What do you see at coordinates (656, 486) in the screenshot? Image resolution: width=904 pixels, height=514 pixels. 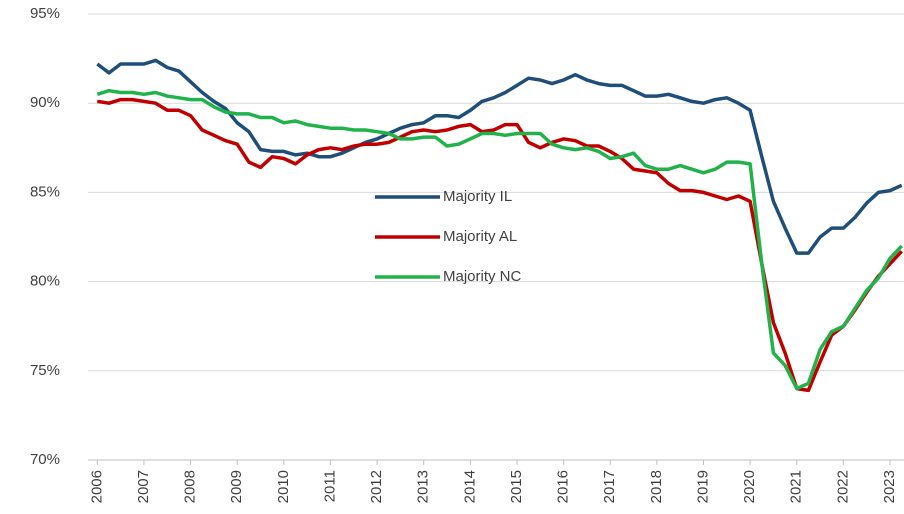 I see `x-tick-label: 2018` at bounding box center [656, 486].